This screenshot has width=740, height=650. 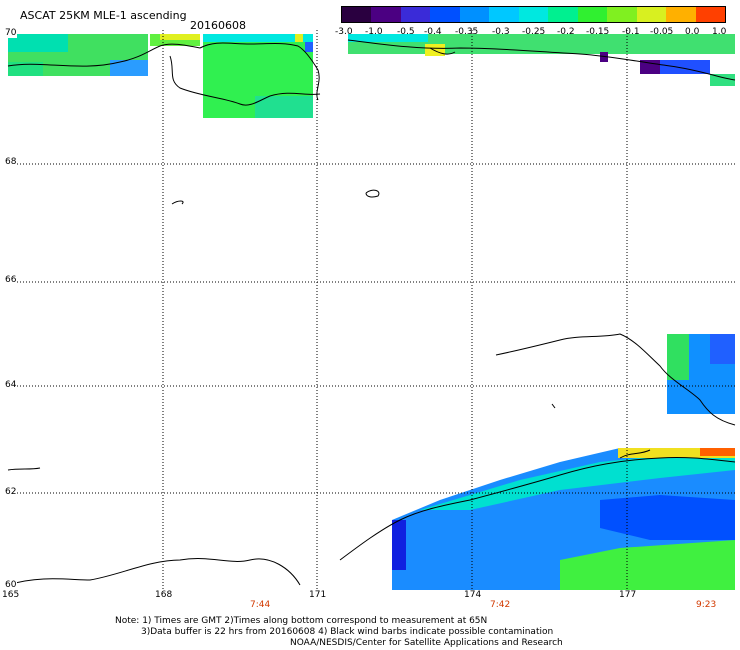 What do you see at coordinates (11, 492) in the screenshot?
I see `lat-label: 62` at bounding box center [11, 492].